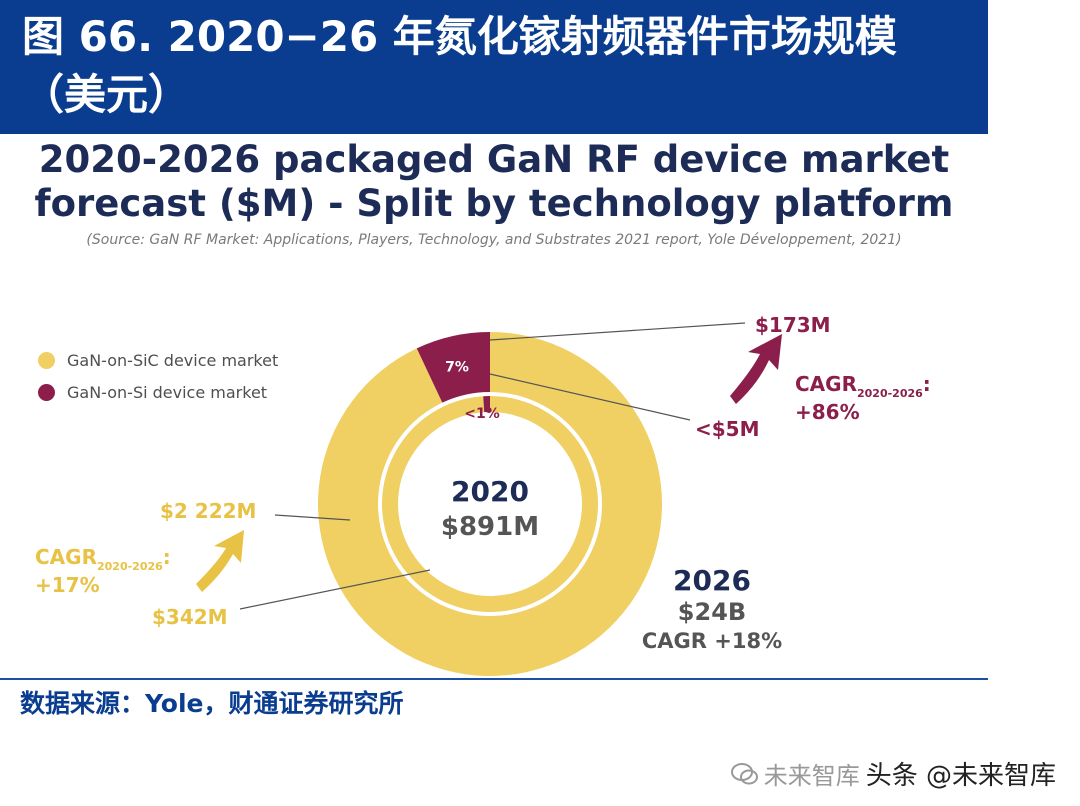 The image size is (1080, 806). I want to click on watermark: 未来智库 头条 @未来智库, so click(893, 773).